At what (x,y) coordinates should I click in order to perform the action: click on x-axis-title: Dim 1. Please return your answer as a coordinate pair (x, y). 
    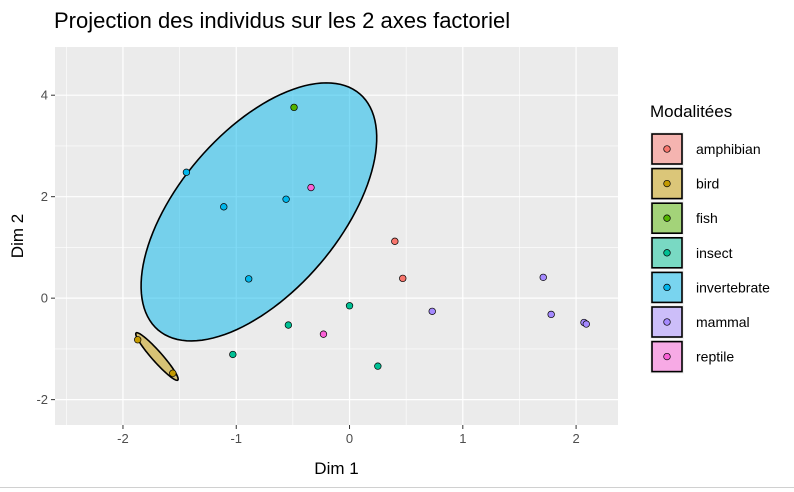
    Looking at the image, I should click on (336, 468).